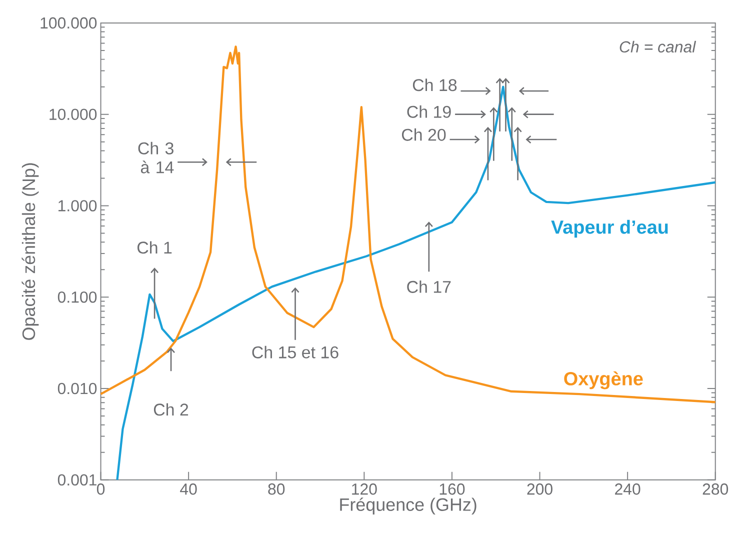 This screenshot has height=536, width=732. What do you see at coordinates (77, 206) in the screenshot?
I see `y-tick-label: 1.000` at bounding box center [77, 206].